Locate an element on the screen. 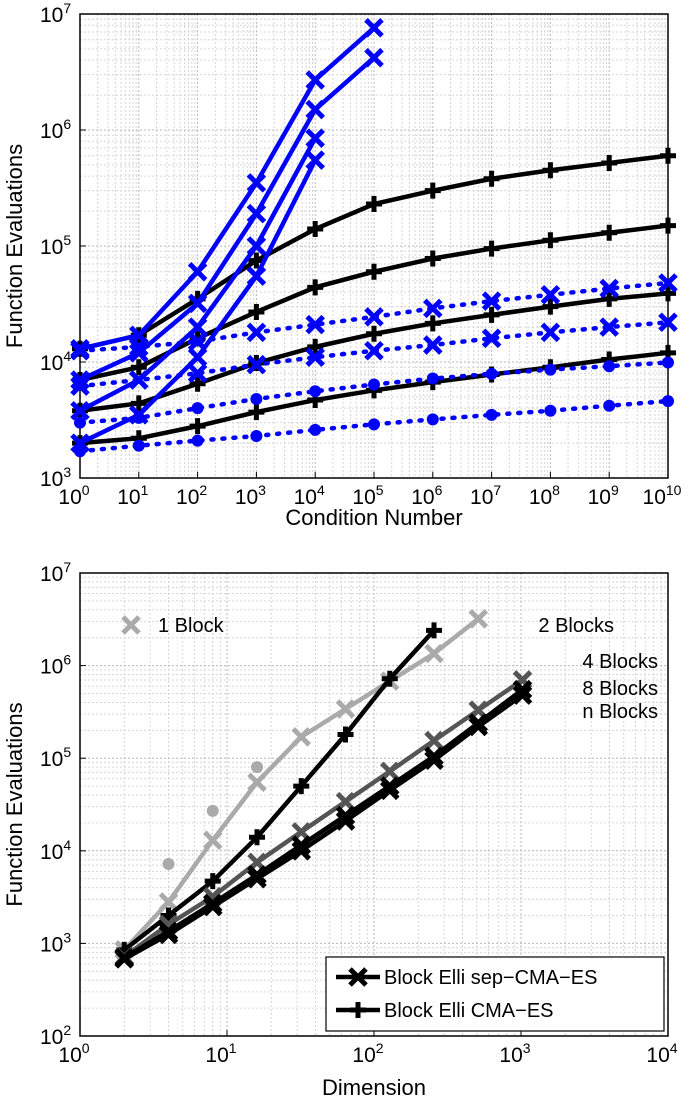  annotation-label: 4 Blocks is located at coordinates (620, 662).